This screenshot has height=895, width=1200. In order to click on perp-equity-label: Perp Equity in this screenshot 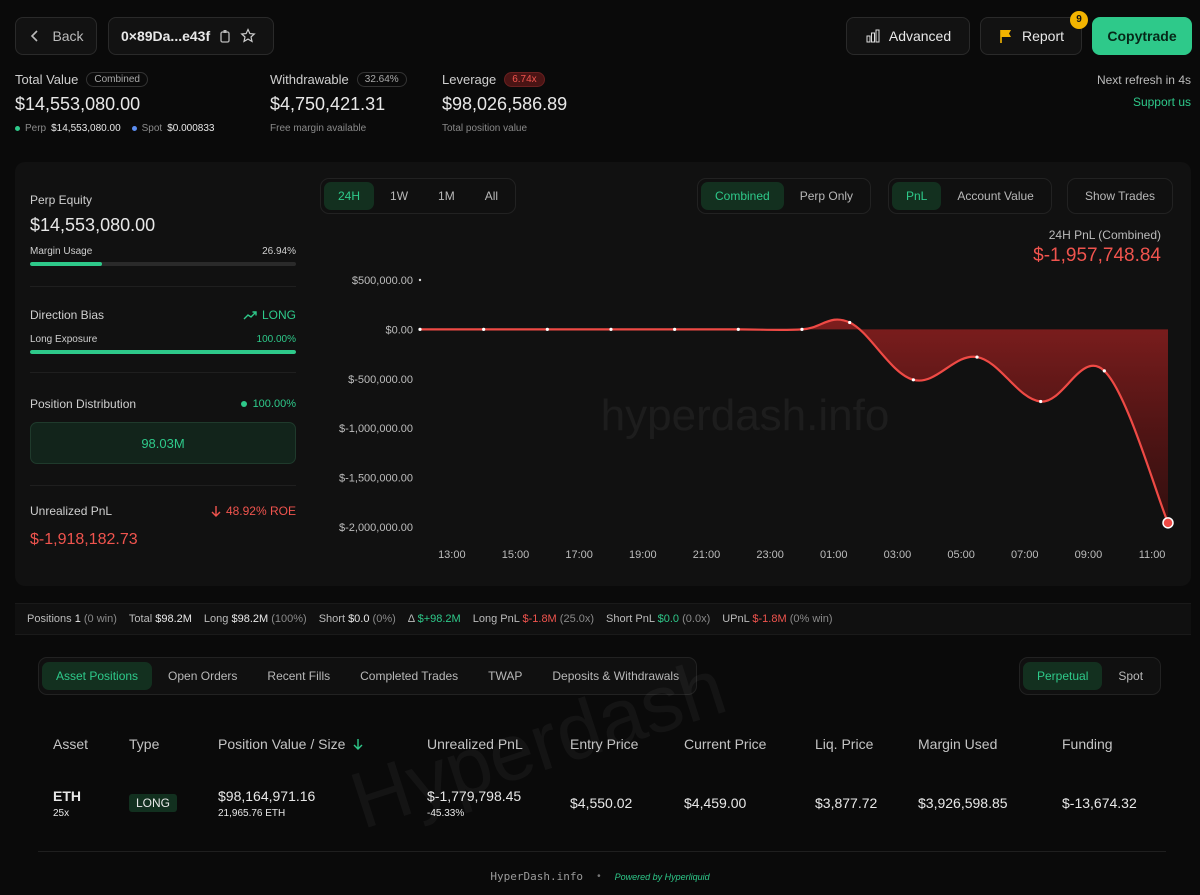, I will do `click(61, 200)`.